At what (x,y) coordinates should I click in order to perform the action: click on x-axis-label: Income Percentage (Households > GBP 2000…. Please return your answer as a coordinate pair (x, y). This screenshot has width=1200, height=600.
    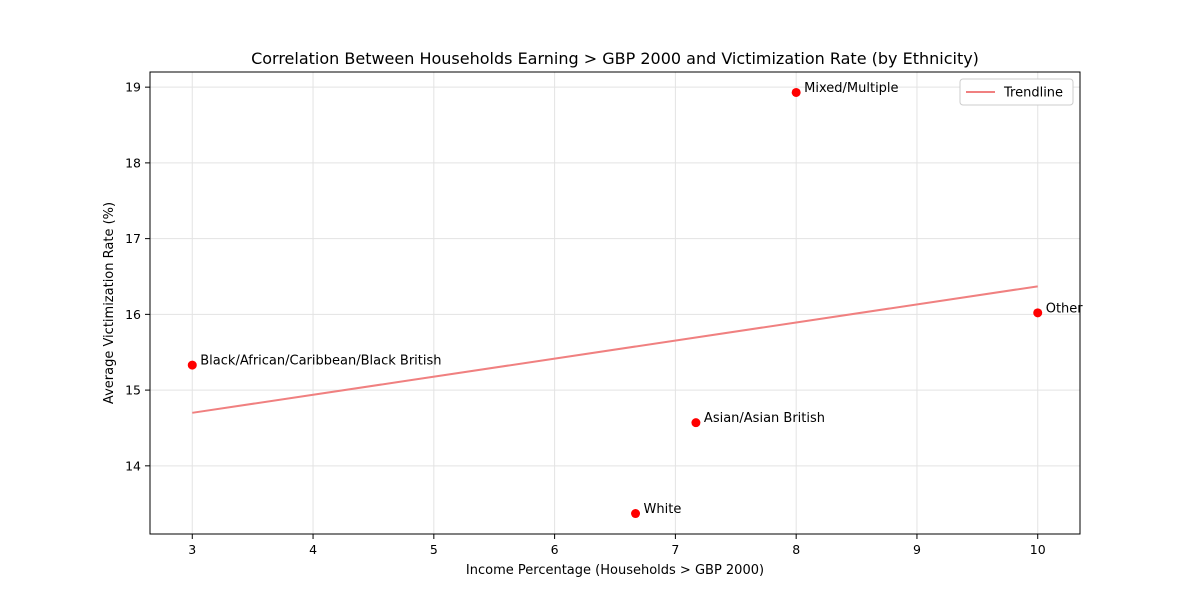
    Looking at the image, I should click on (615, 570).